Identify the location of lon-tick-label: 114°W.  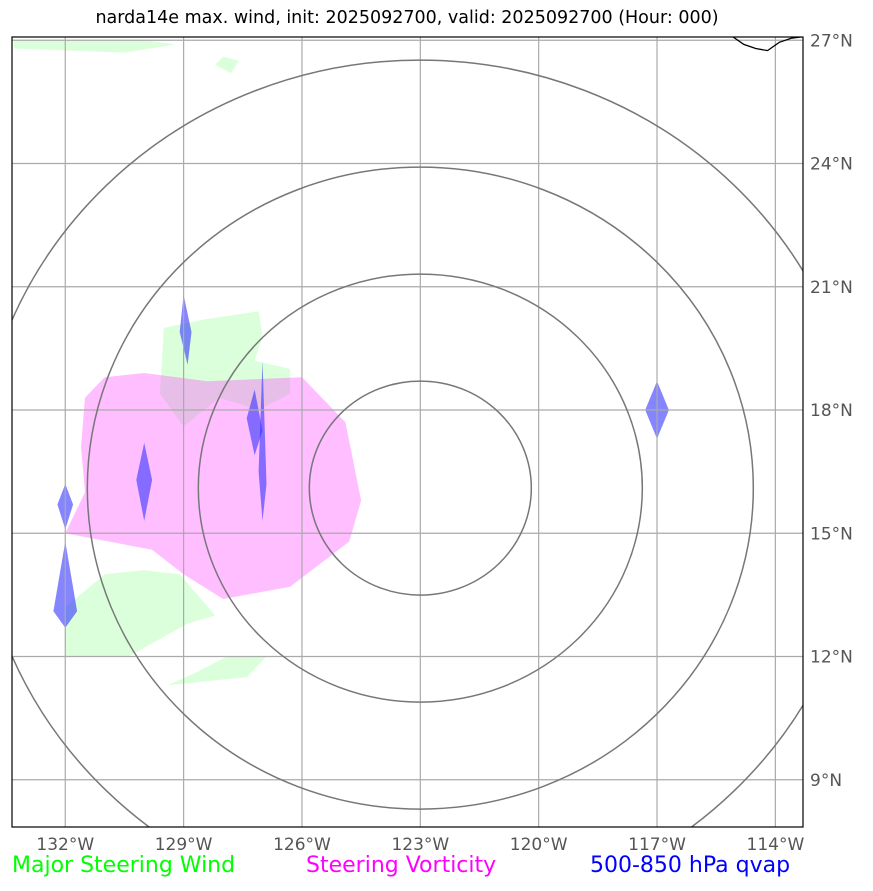
(776, 845).